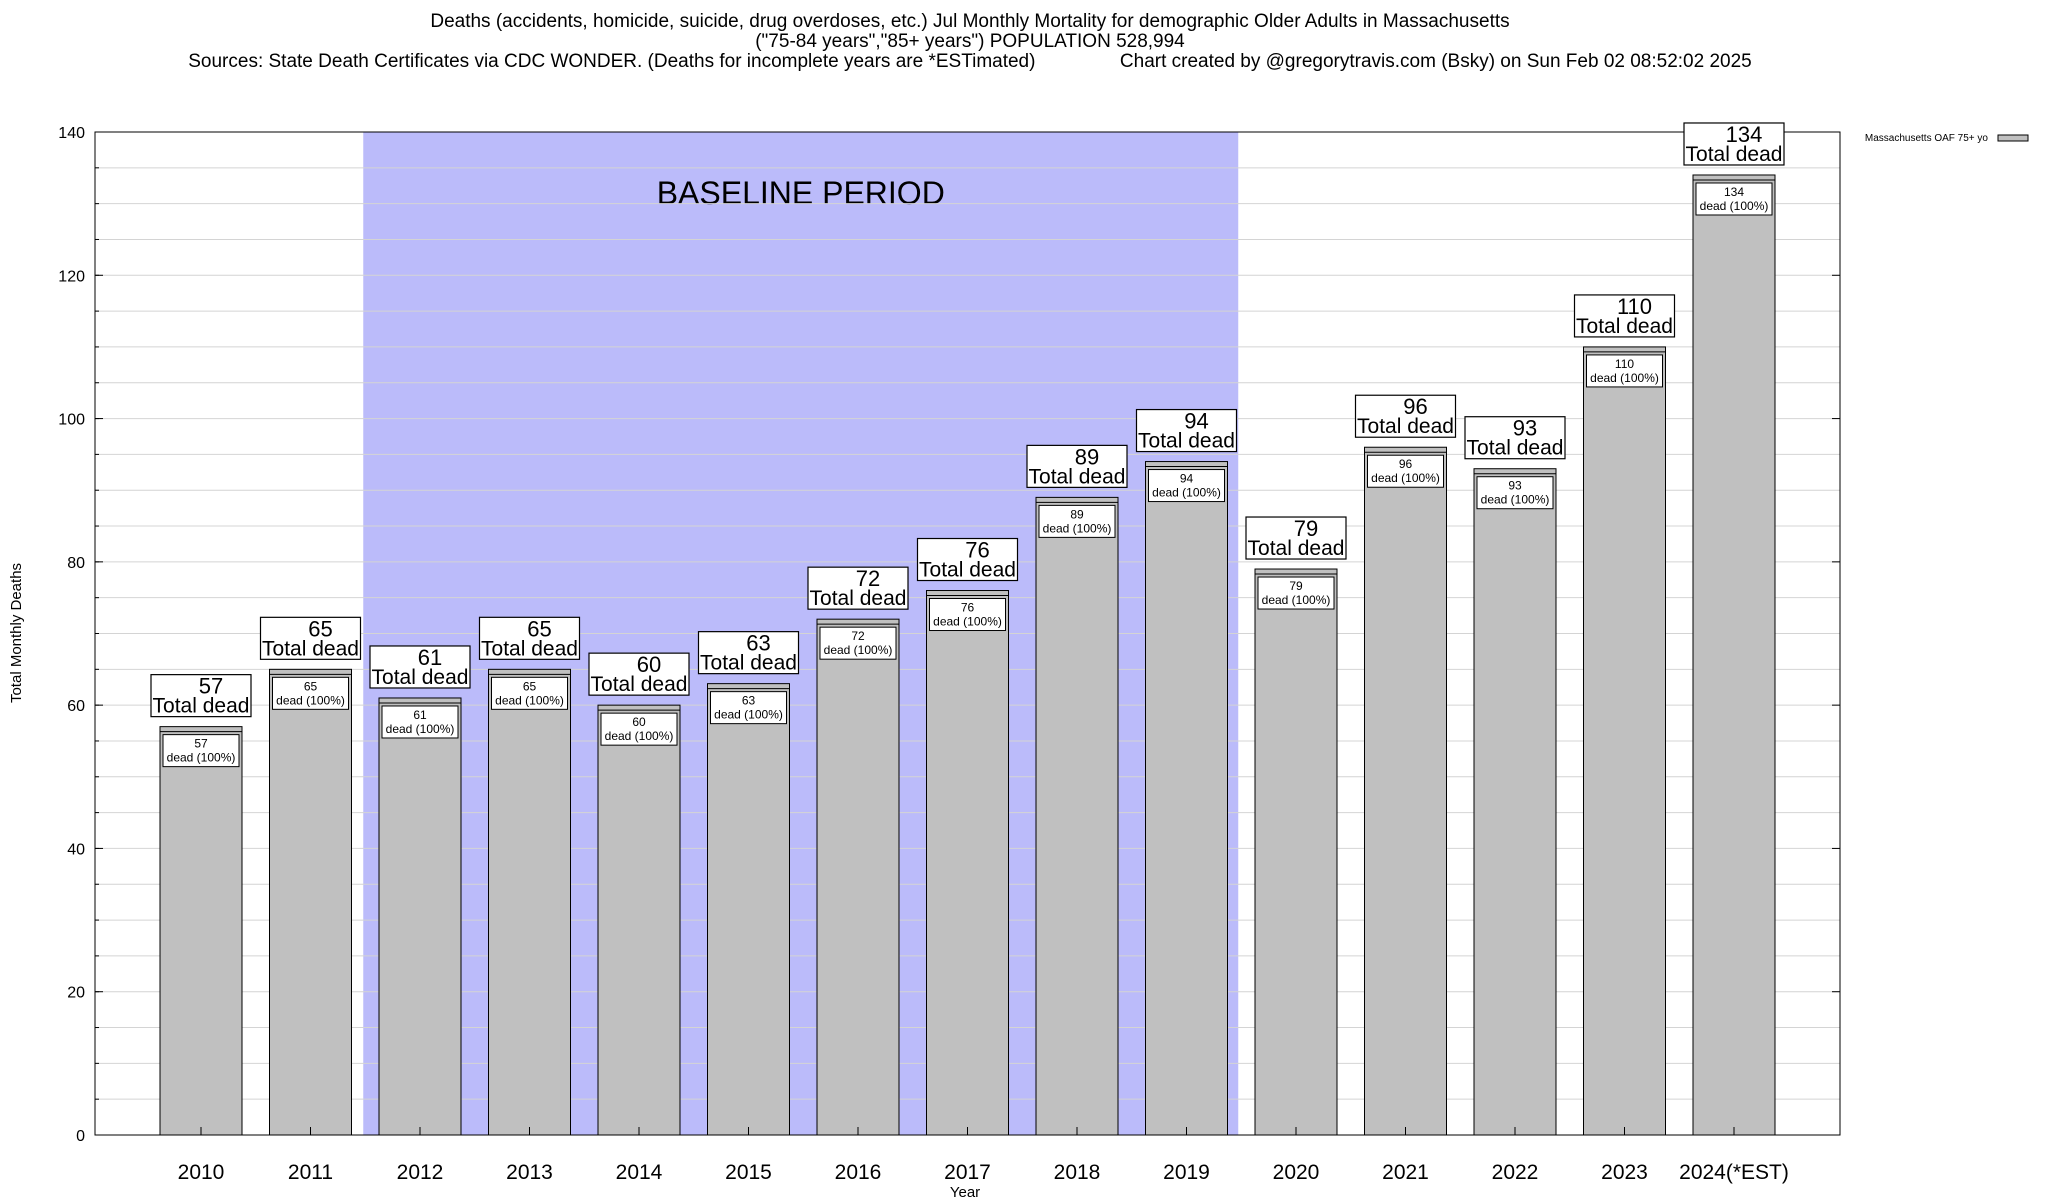 The image size is (2048, 1200). Describe the element at coordinates (1624, 741) in the screenshot. I see `bar-2023` at that location.